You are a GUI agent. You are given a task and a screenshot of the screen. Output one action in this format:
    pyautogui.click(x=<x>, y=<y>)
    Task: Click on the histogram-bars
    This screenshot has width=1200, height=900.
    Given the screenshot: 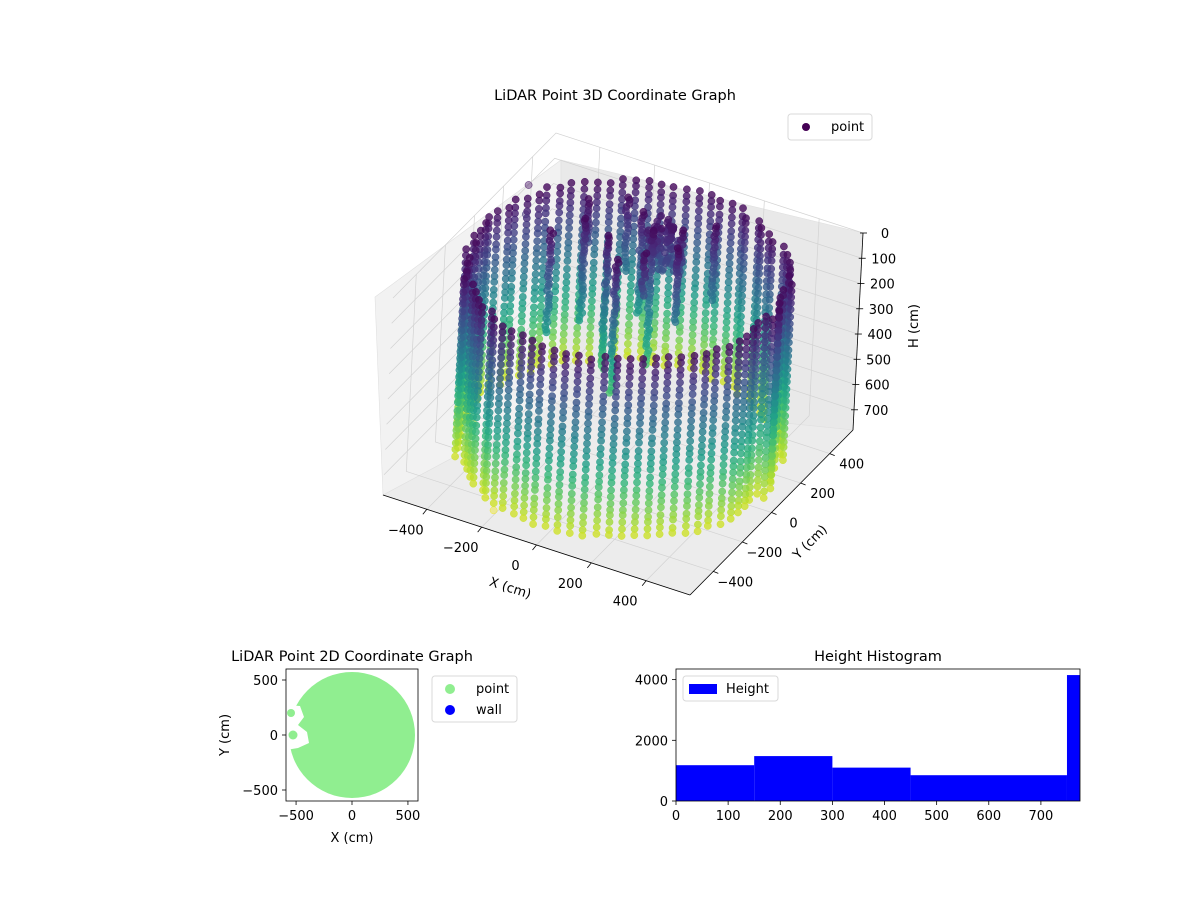 What is the action you would take?
    pyautogui.click(x=878, y=738)
    